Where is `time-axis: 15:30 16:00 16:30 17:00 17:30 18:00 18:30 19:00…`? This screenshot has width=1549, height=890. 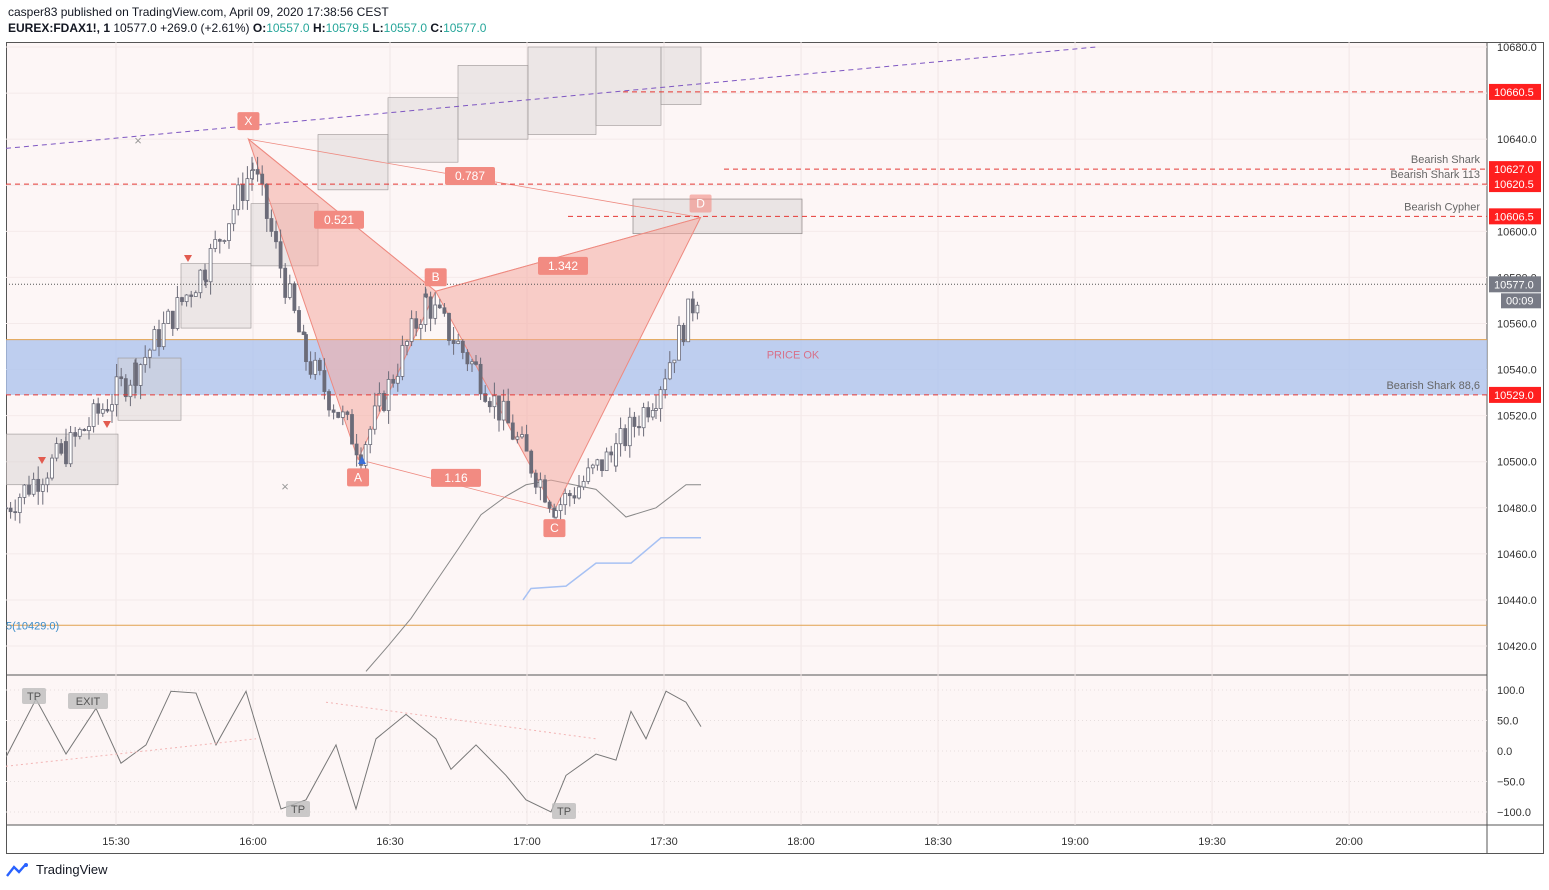 time-axis: 15:30 16:00 16:30 17:00 17:30 18:00 18:30 19:00… is located at coordinates (732, 842).